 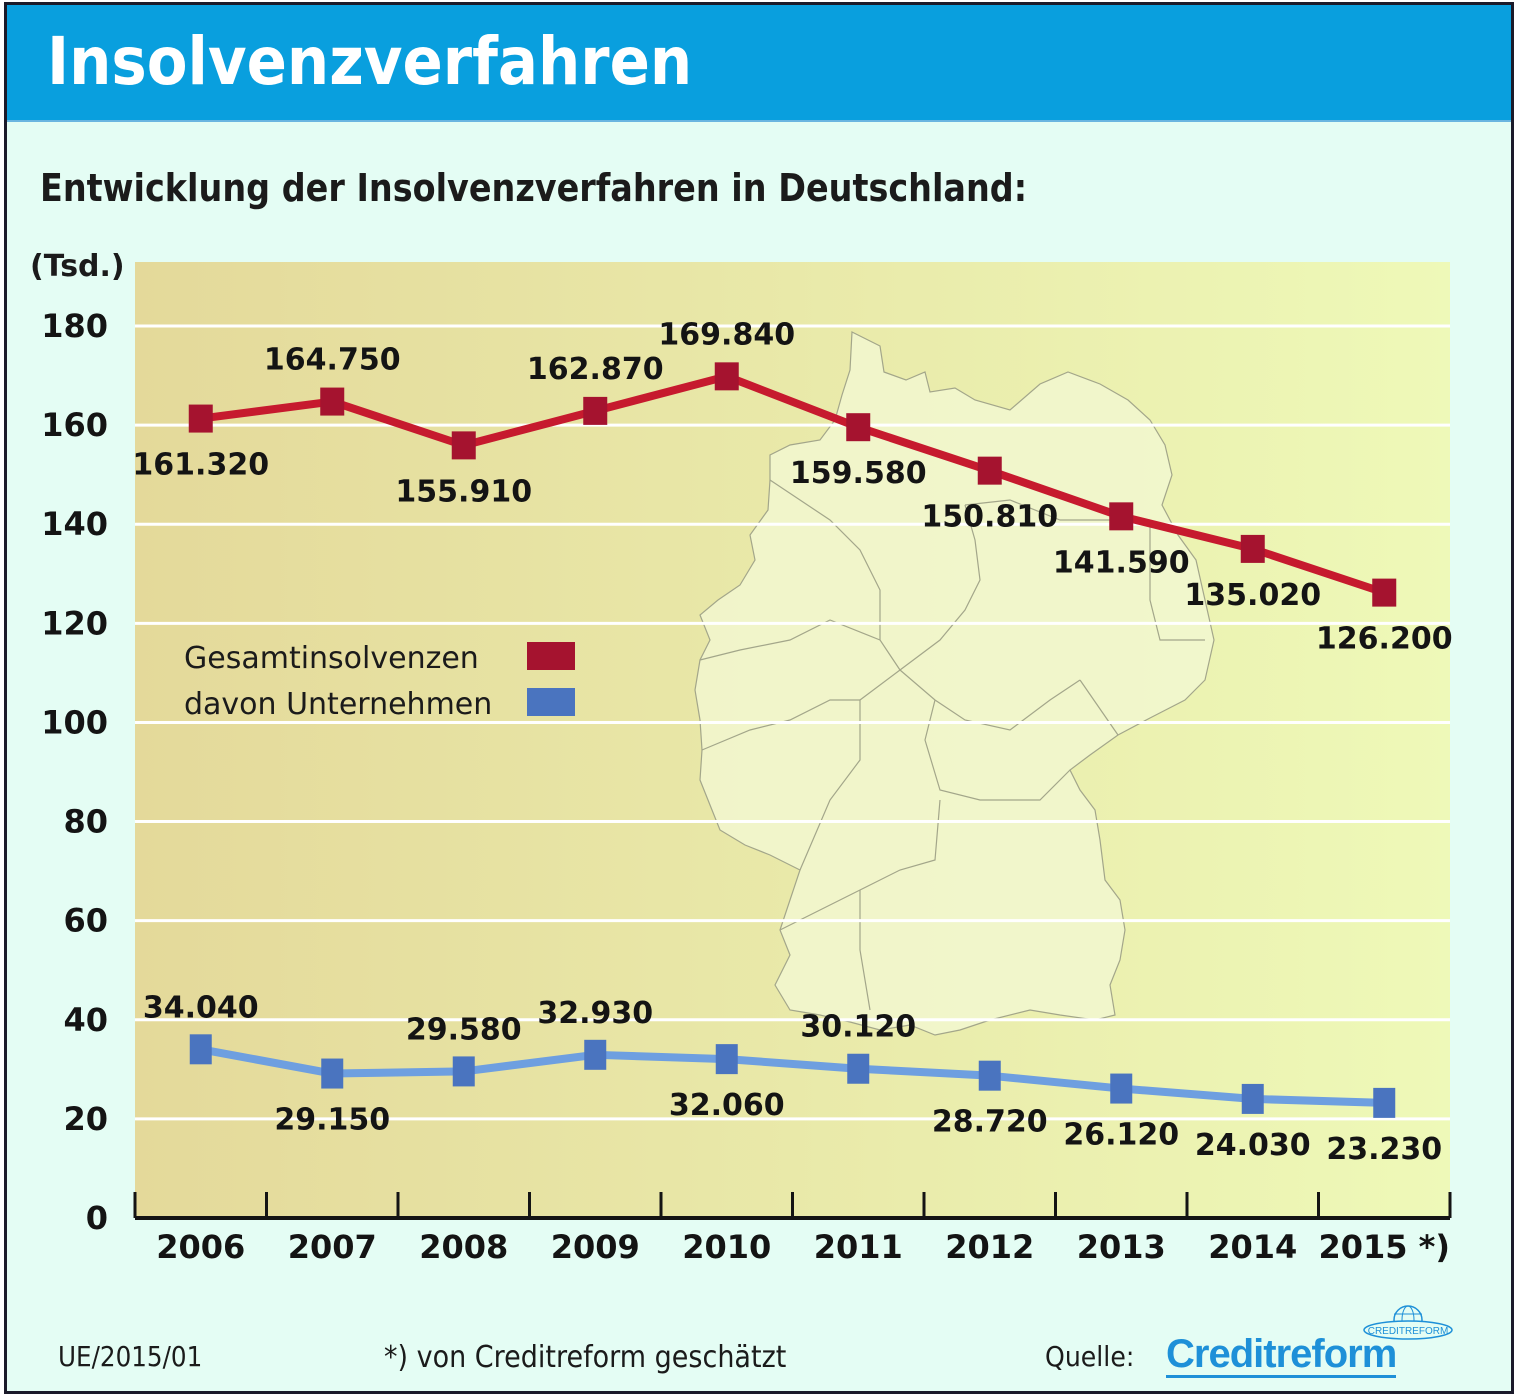 What do you see at coordinates (74, 772) in the screenshot?
I see `y-axis: 0 20 40 60 80 100 120 140 160 180` at bounding box center [74, 772].